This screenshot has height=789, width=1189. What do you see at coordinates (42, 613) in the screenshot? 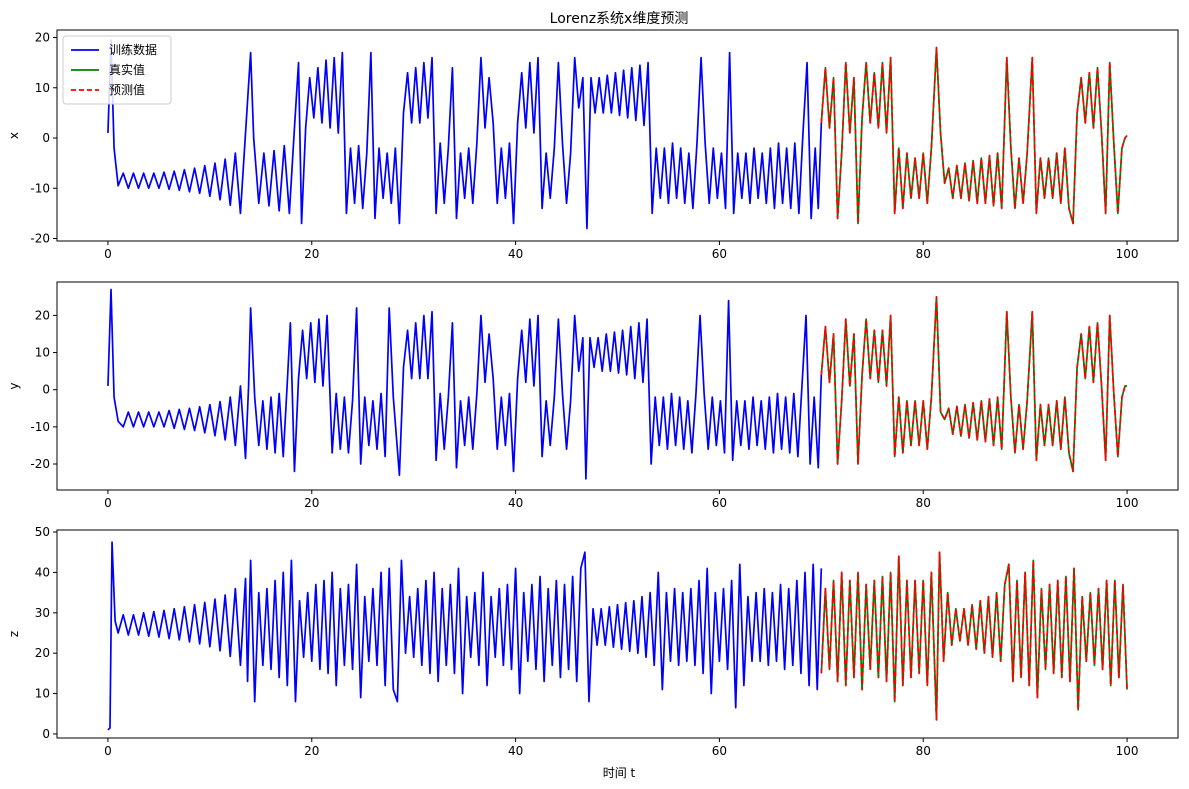
I see `y-tick-label: 30` at bounding box center [42, 613].